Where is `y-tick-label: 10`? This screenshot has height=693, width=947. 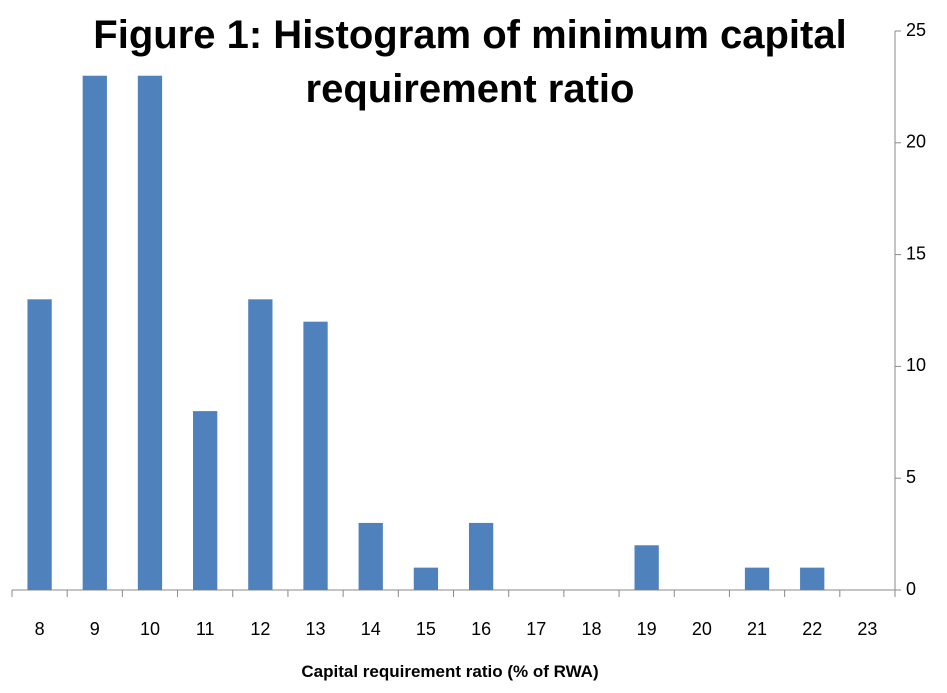
y-tick-label: 10 is located at coordinates (916, 365).